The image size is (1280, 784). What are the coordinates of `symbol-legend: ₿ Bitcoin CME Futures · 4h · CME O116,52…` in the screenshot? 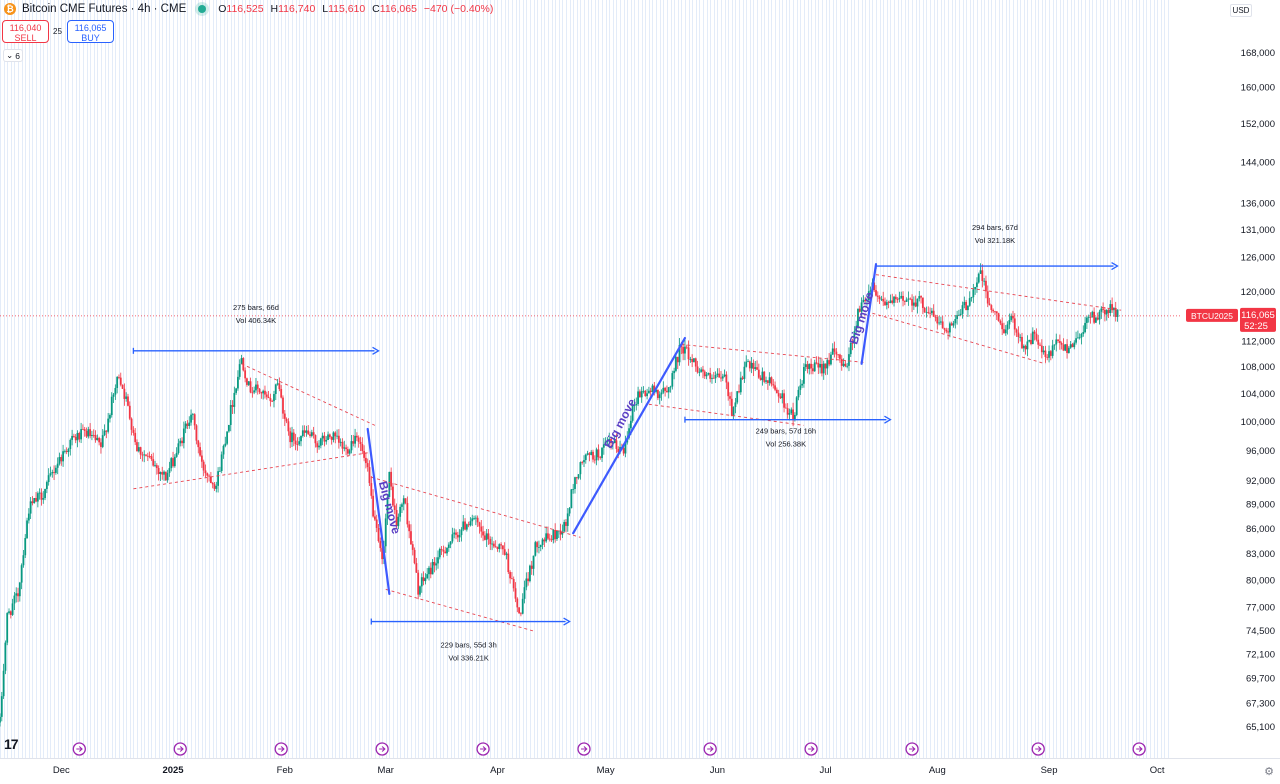 It's located at (250, 9).